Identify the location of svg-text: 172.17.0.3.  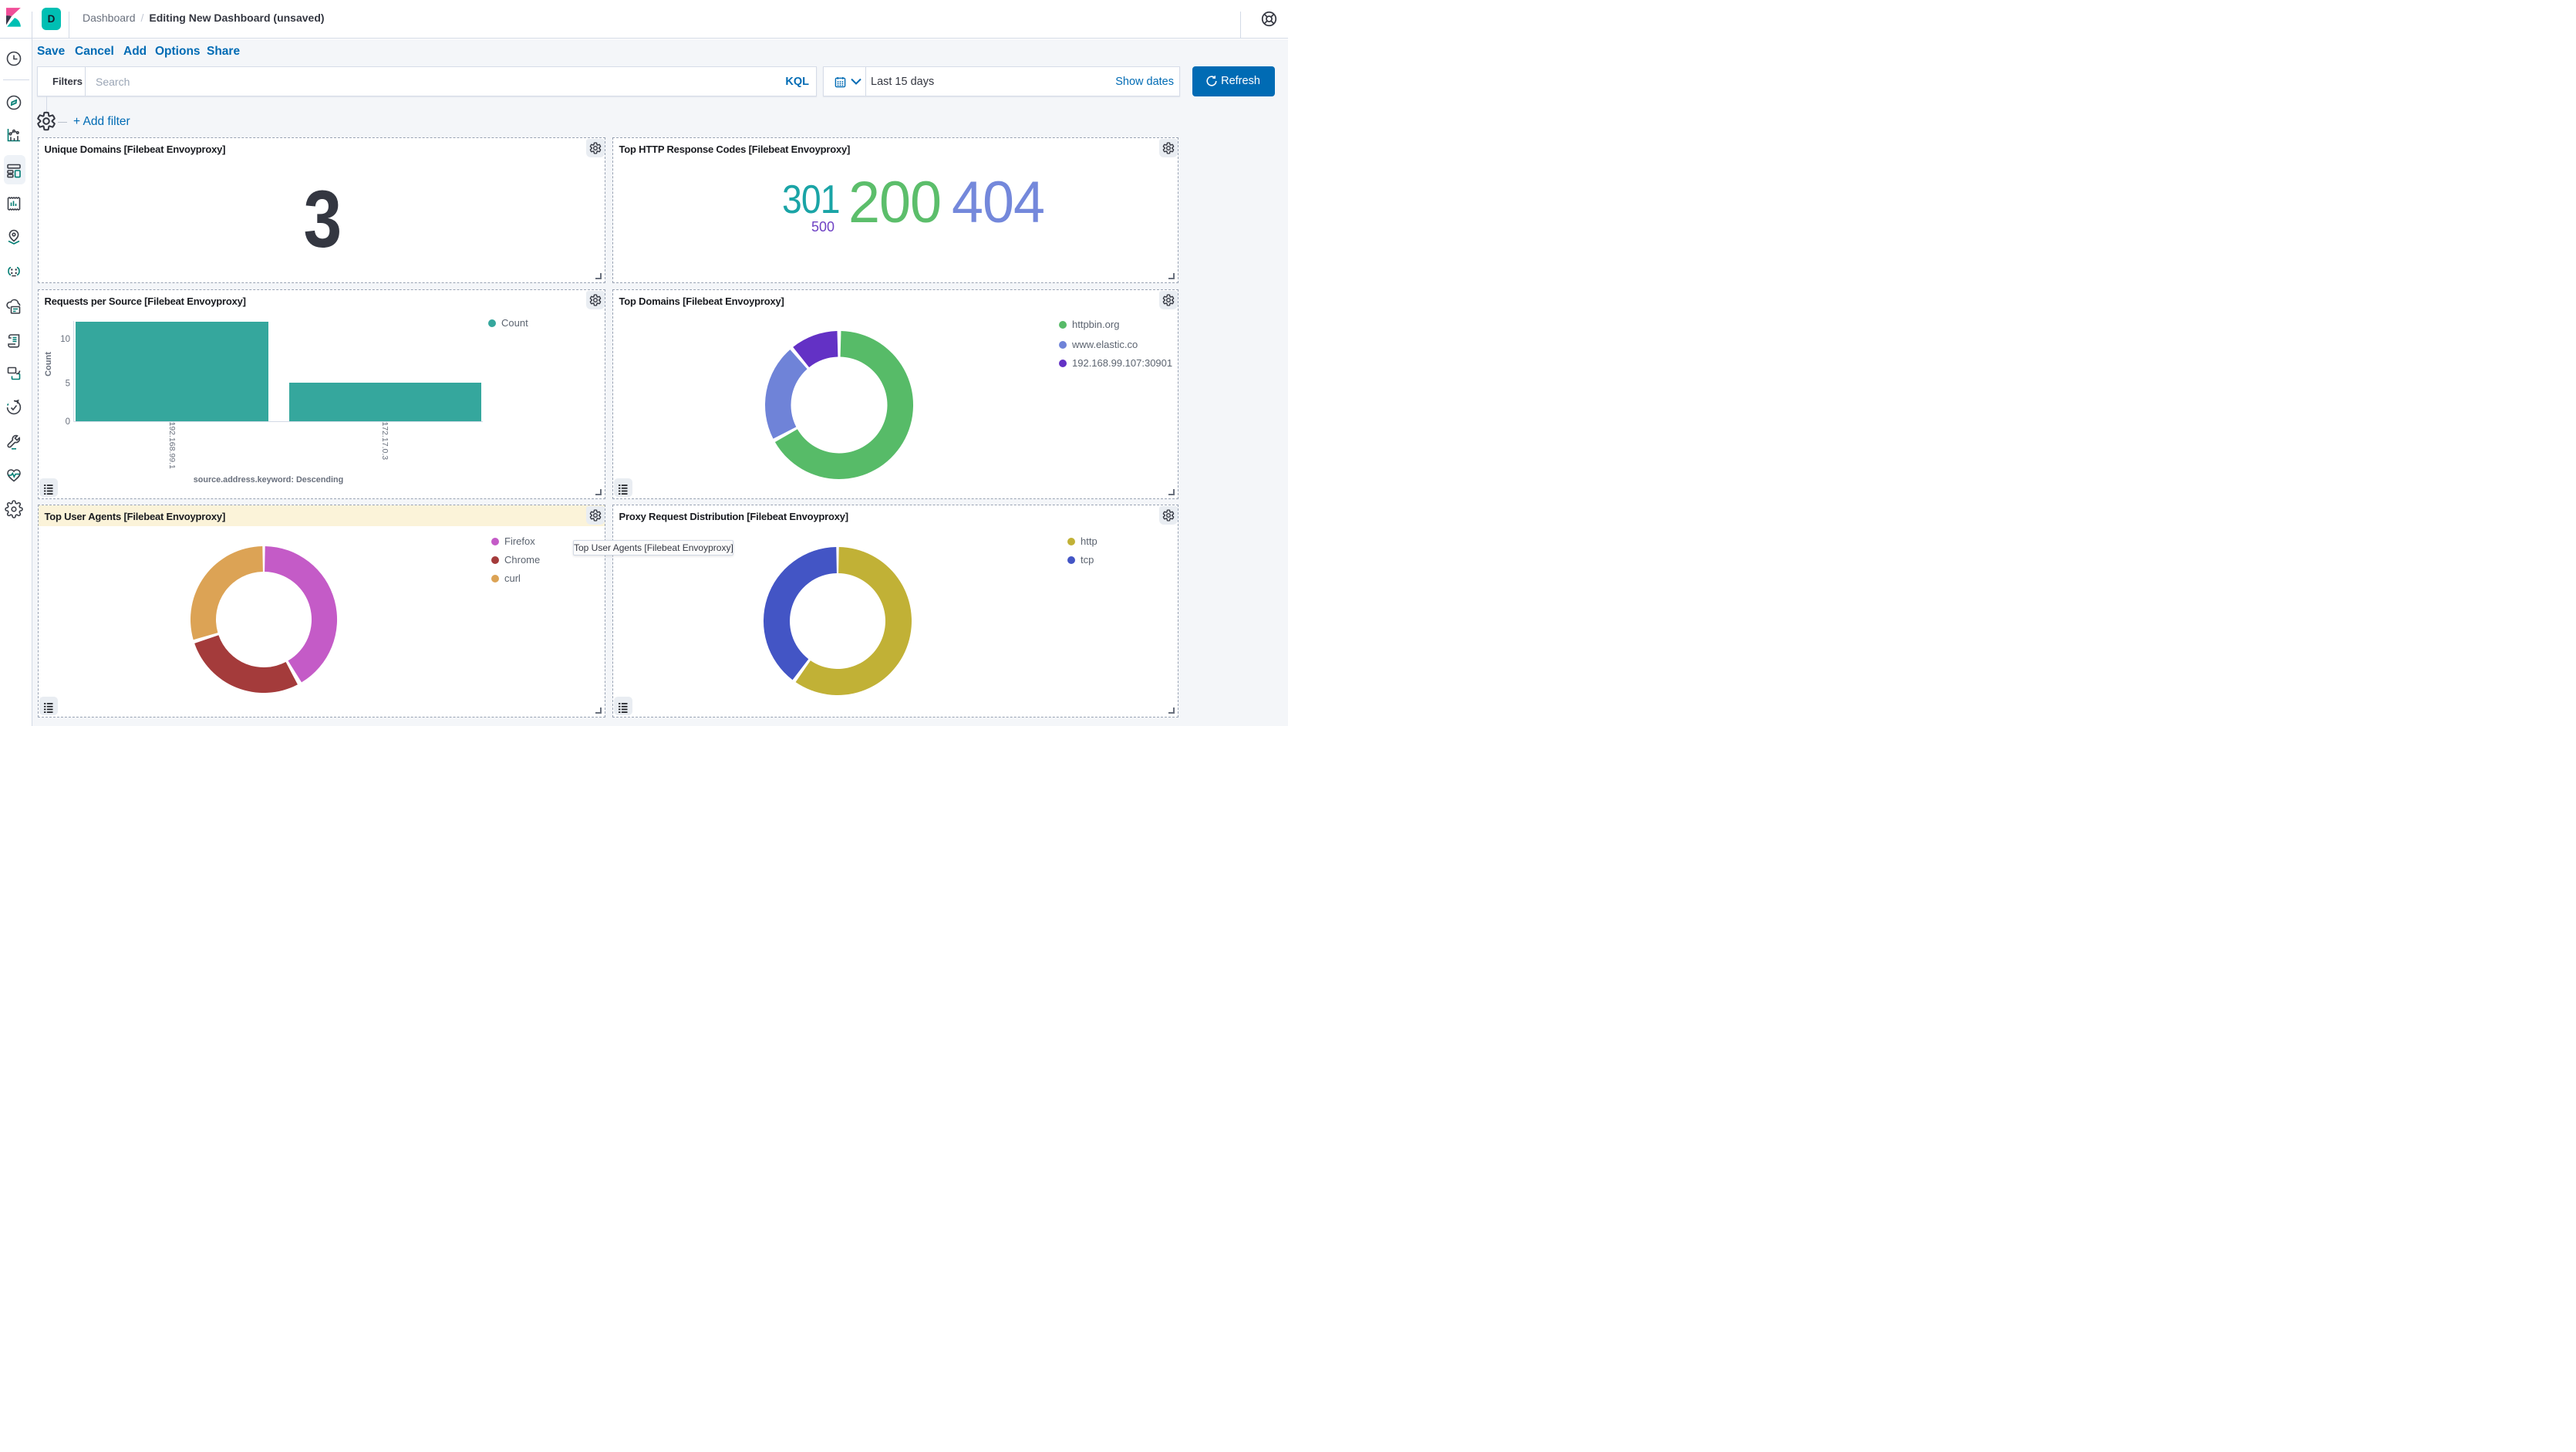
(384, 441).